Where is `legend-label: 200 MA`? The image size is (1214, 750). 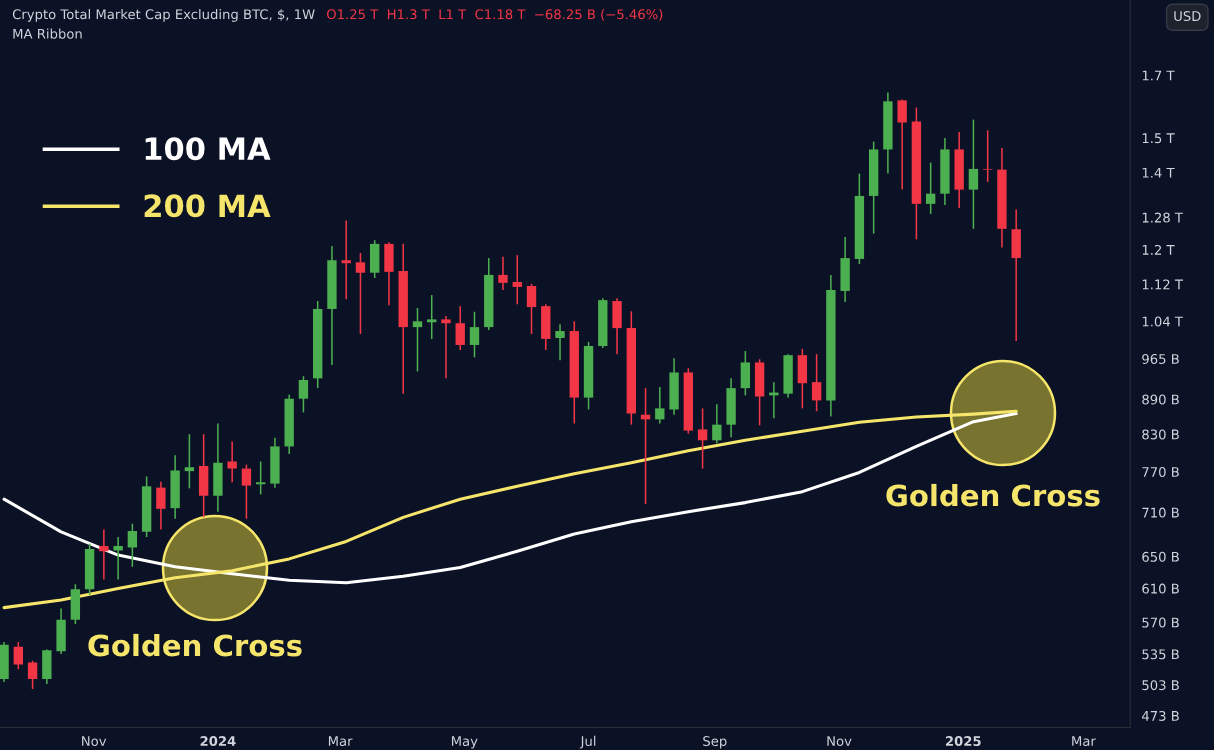
legend-label: 200 MA is located at coordinates (207, 206).